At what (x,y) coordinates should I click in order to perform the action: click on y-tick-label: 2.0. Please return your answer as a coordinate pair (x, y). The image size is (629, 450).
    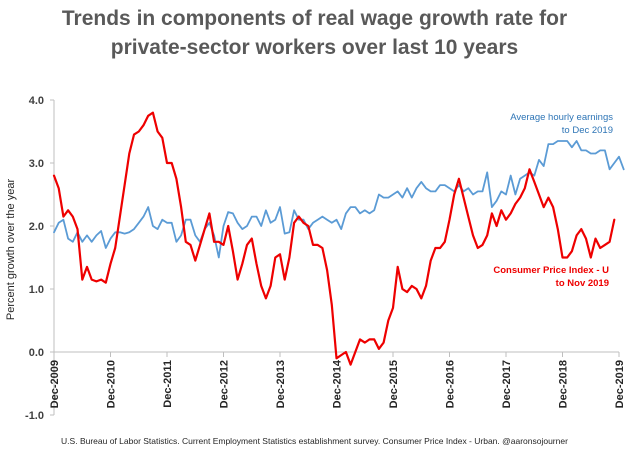
    Looking at the image, I should click on (36, 227).